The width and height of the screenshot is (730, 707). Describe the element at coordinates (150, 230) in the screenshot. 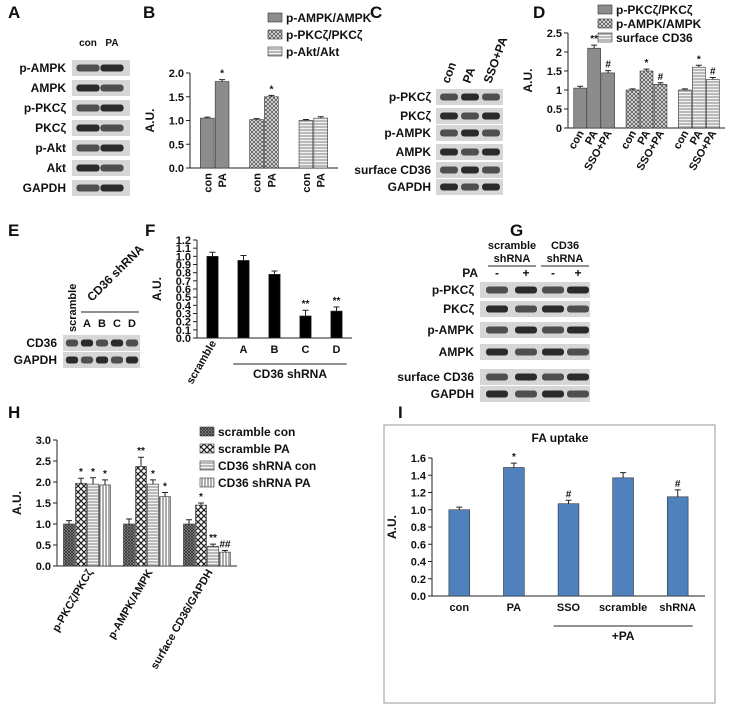

I see `panel-letter: F` at that location.